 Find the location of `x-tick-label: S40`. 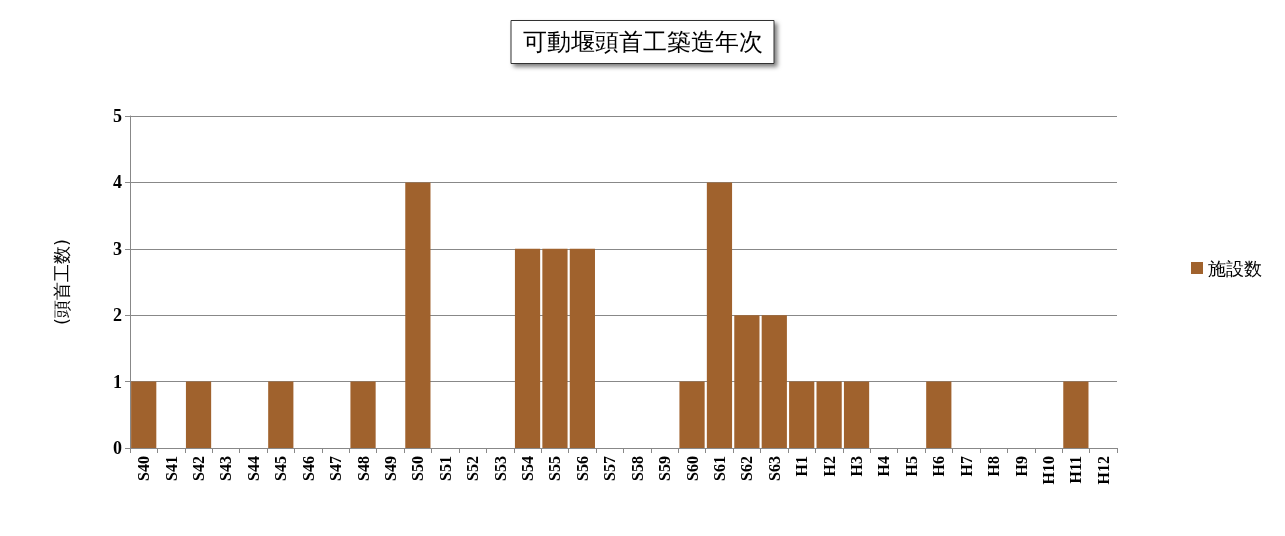

x-tick-label: S40 is located at coordinates (144, 468).